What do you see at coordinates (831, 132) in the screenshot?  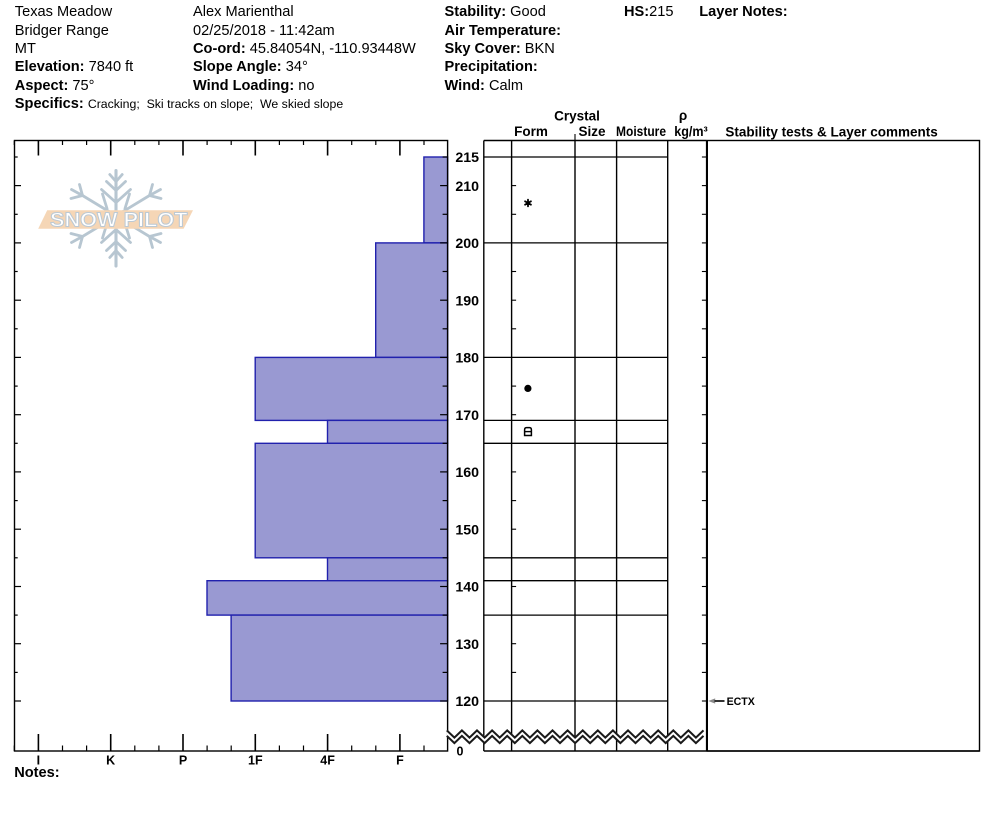 I see `svg-text:Stability tests & Layer commen: Stability tests & Layer comments` at bounding box center [831, 132].